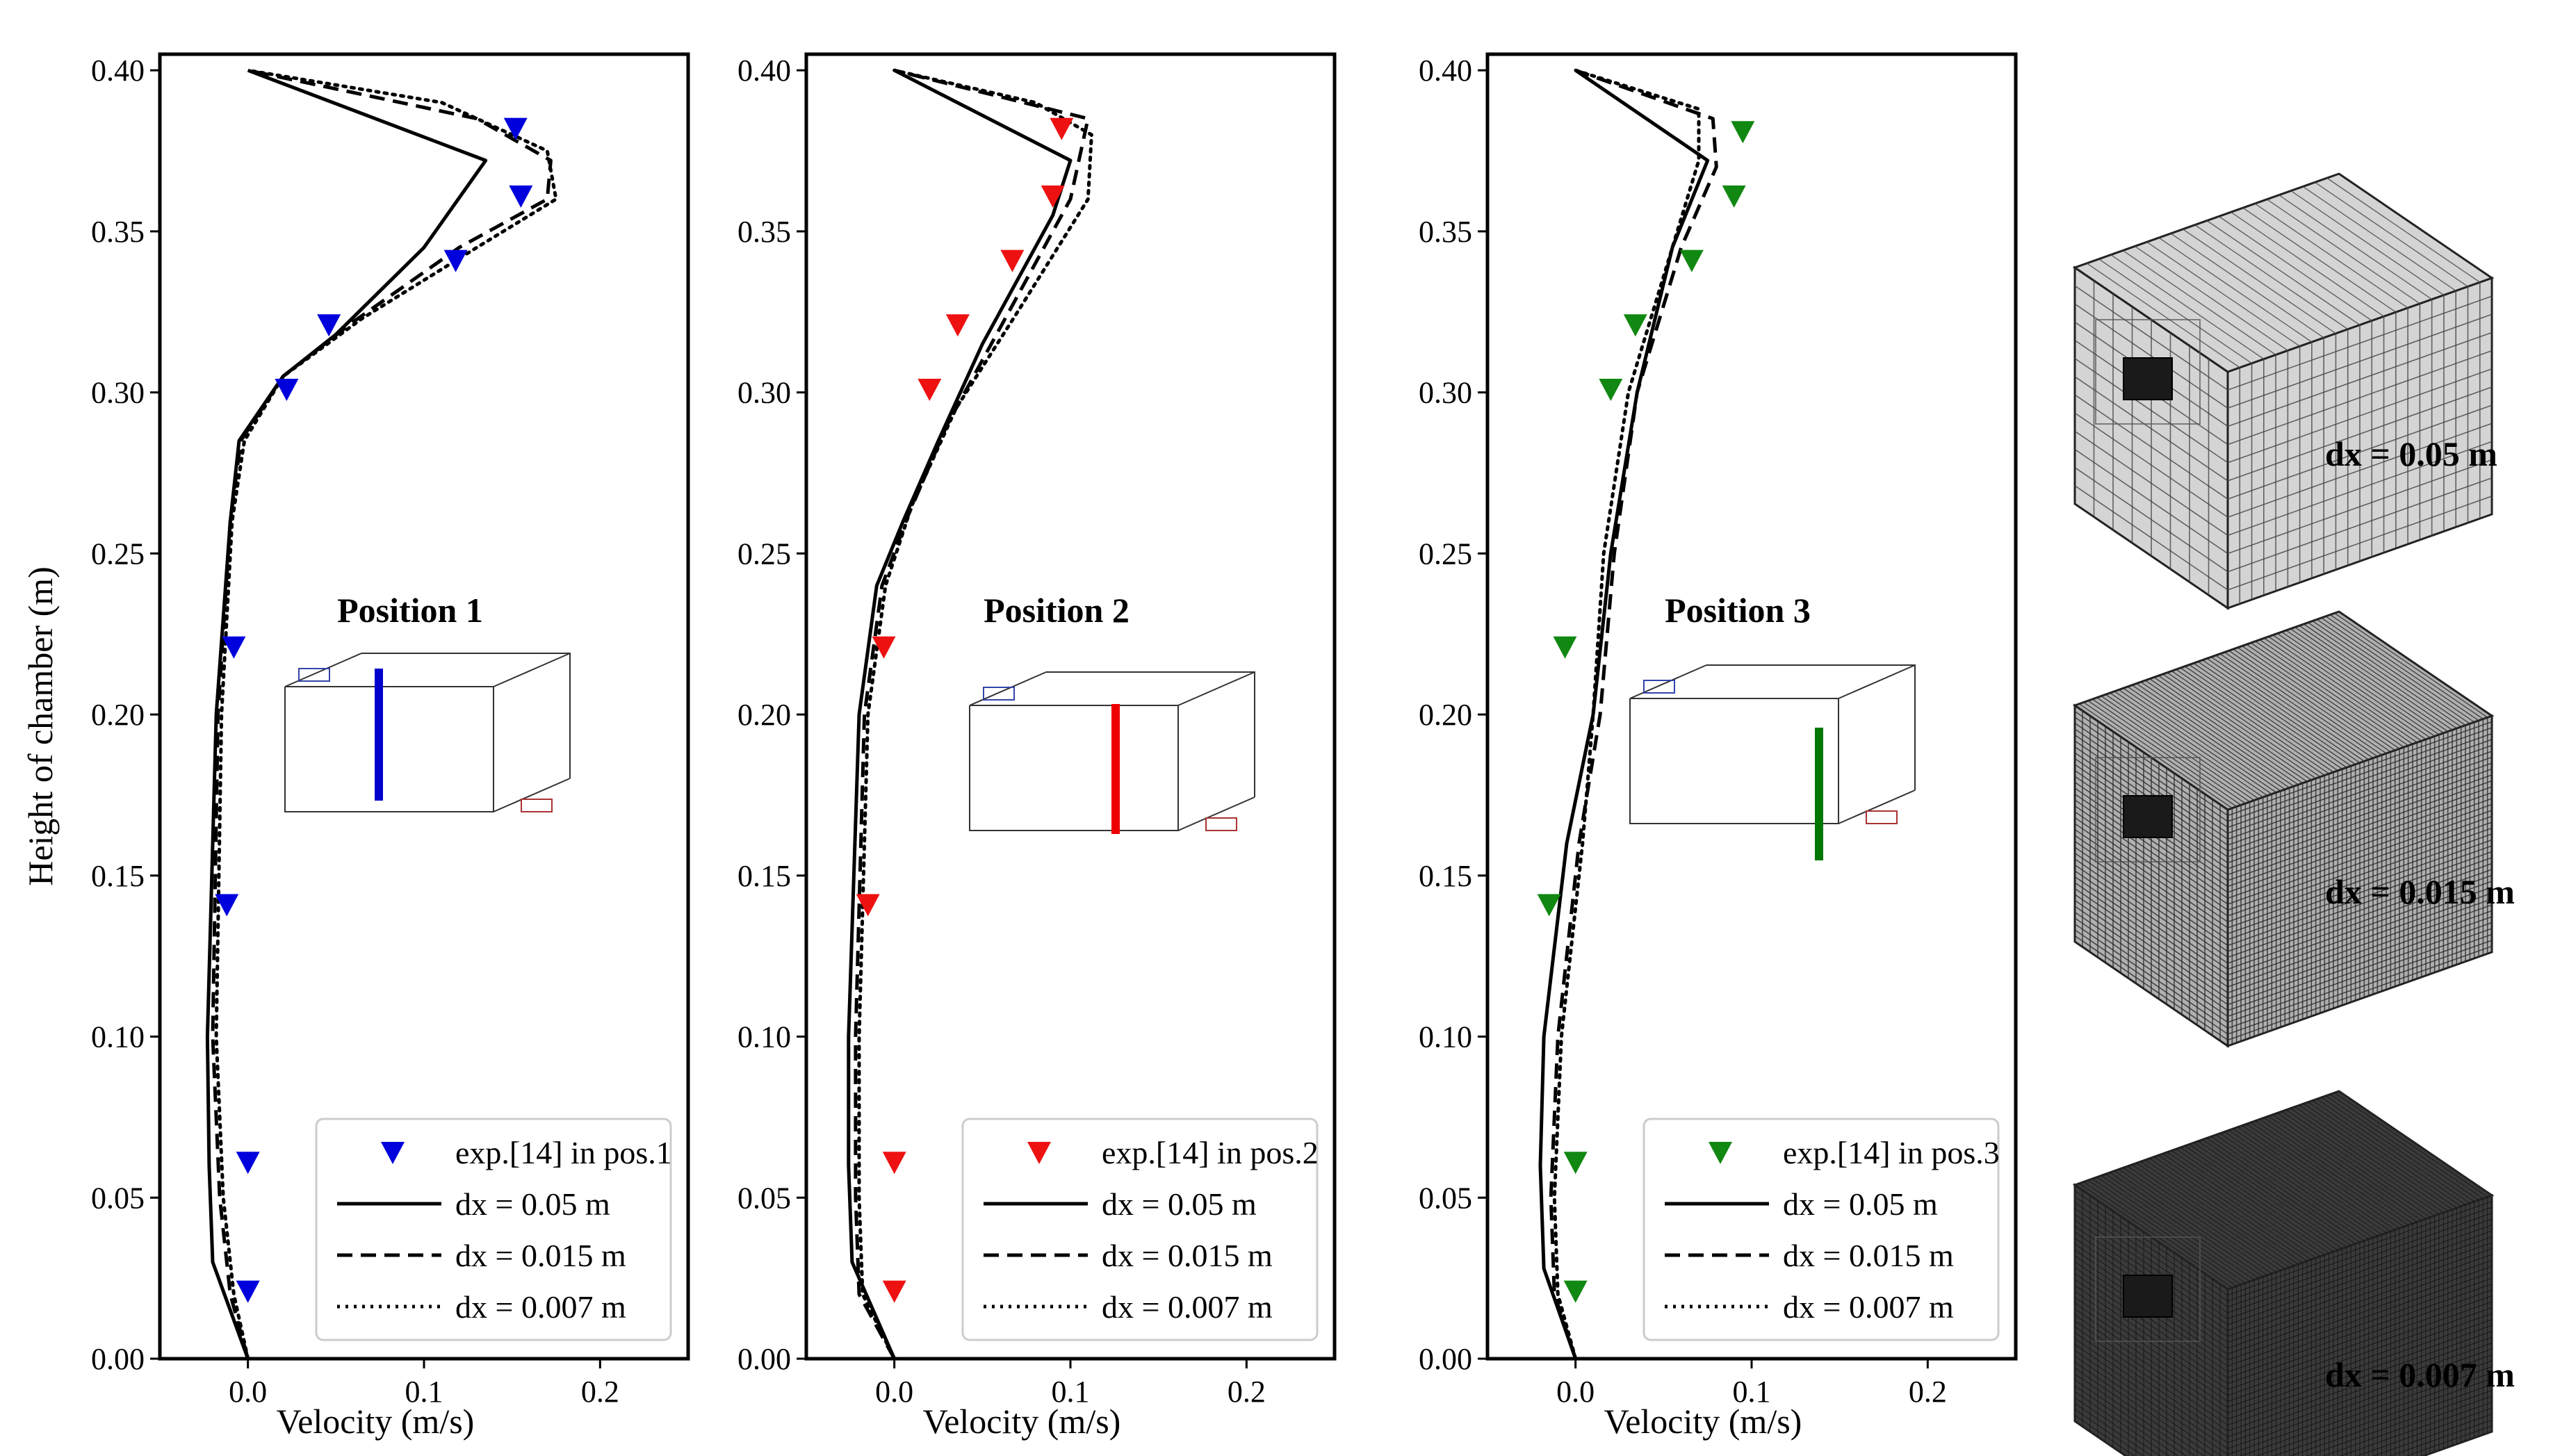  What do you see at coordinates (2420, 891) in the screenshot?
I see `mesh-label: dx = 0.015 m` at bounding box center [2420, 891].